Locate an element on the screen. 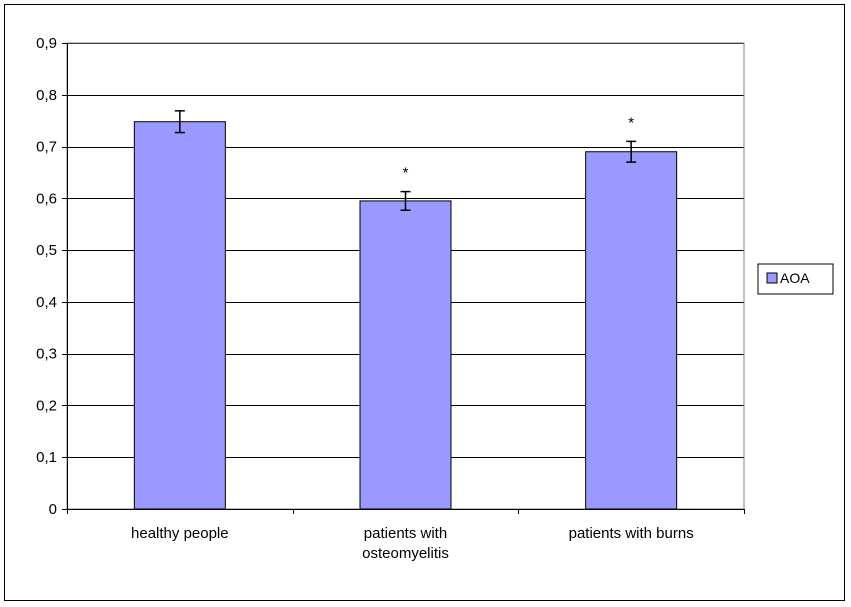 The width and height of the screenshot is (851, 607). legend: AOA is located at coordinates (795, 279).